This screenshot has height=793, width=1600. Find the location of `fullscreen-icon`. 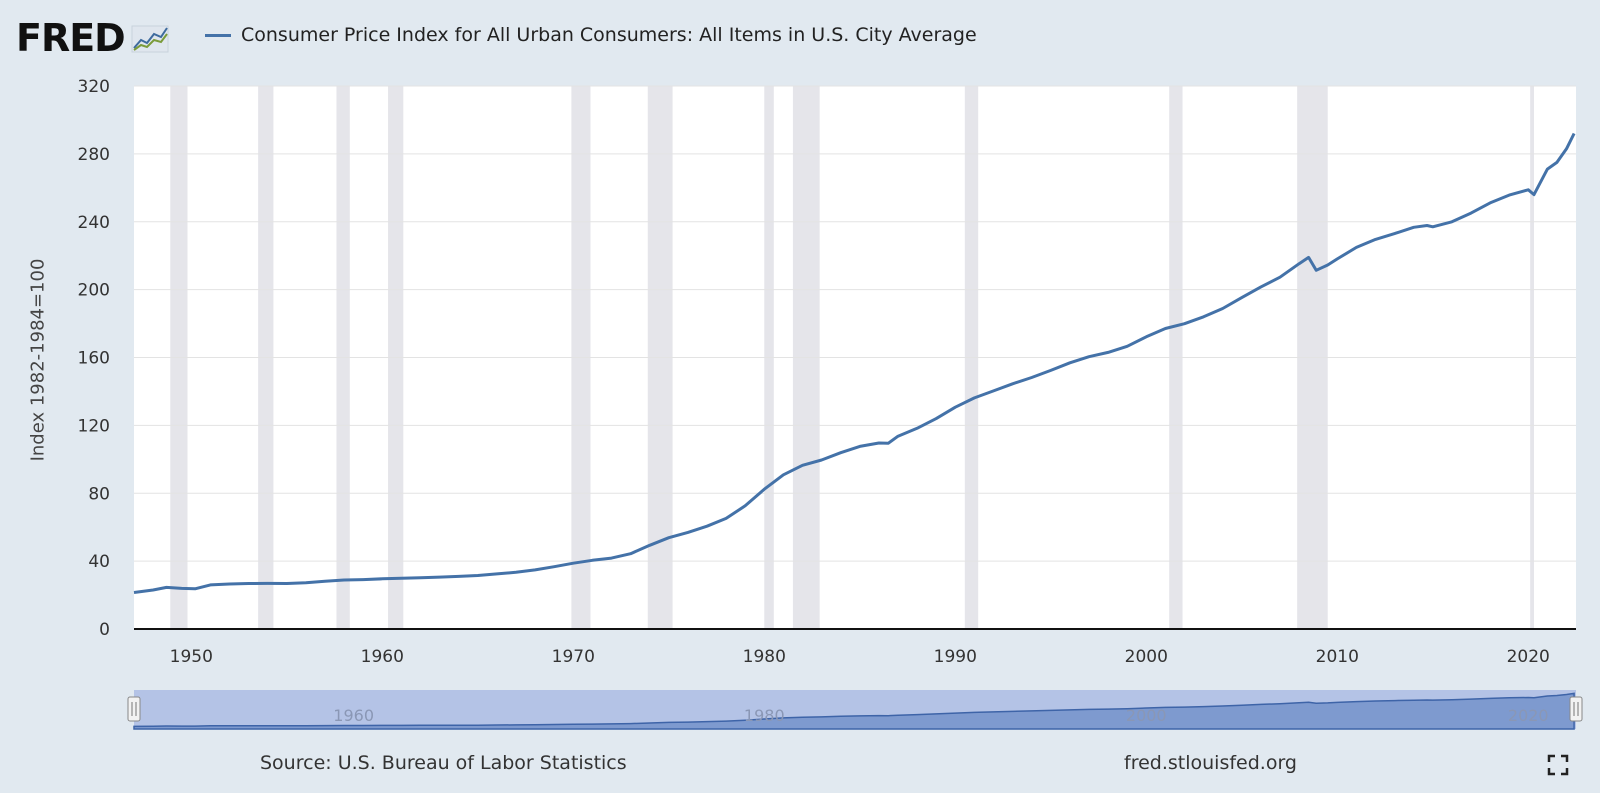

fullscreen-icon is located at coordinates (1558, 765).